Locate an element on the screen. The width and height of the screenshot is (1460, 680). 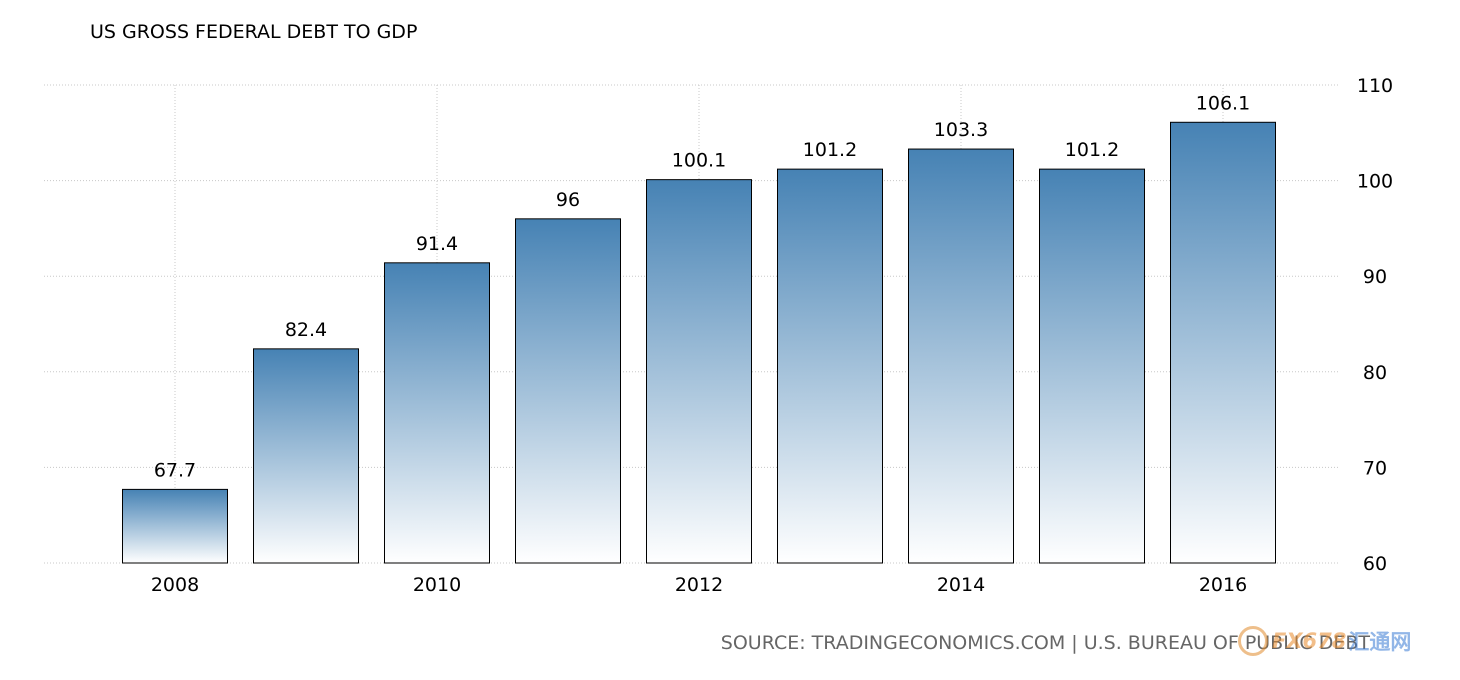
bar-2015 is located at coordinates (1092, 366).